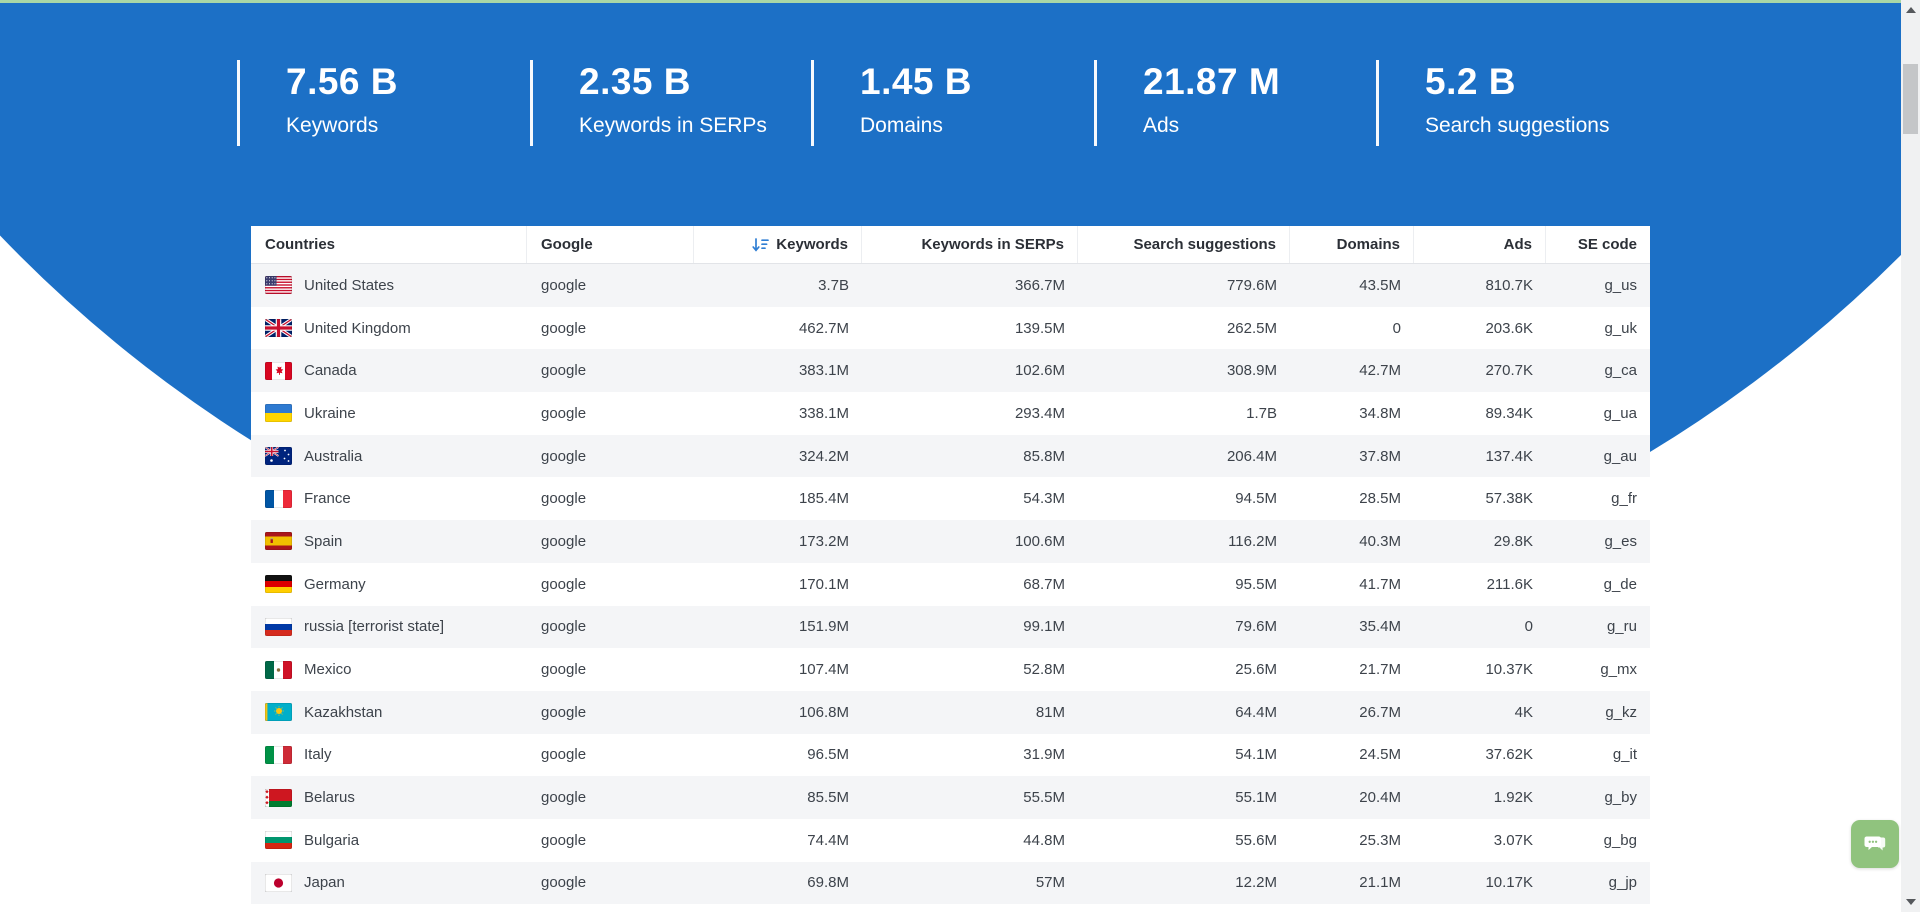  What do you see at coordinates (333, 456) in the screenshot?
I see `country-name: Australia` at bounding box center [333, 456].